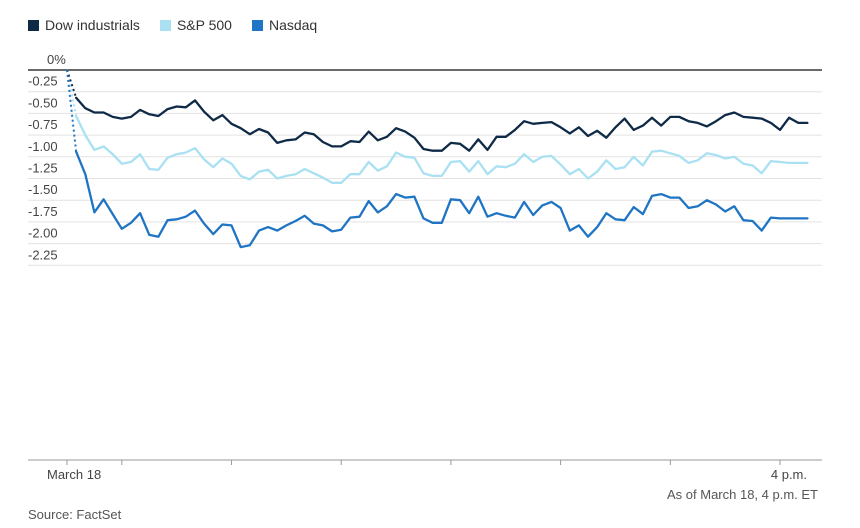  I want to click on x-tick-label: March 18, so click(74, 474).